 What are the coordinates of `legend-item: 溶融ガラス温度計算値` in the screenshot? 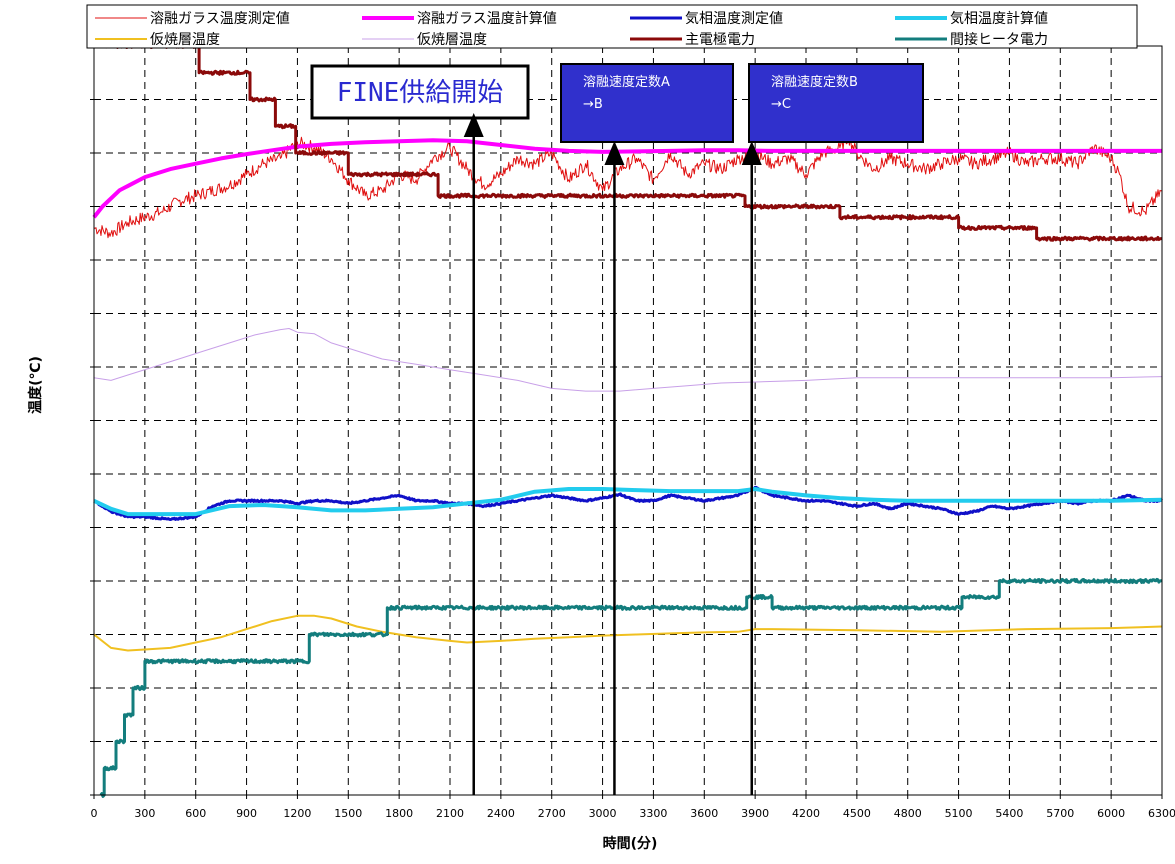 It's located at (459, 19).